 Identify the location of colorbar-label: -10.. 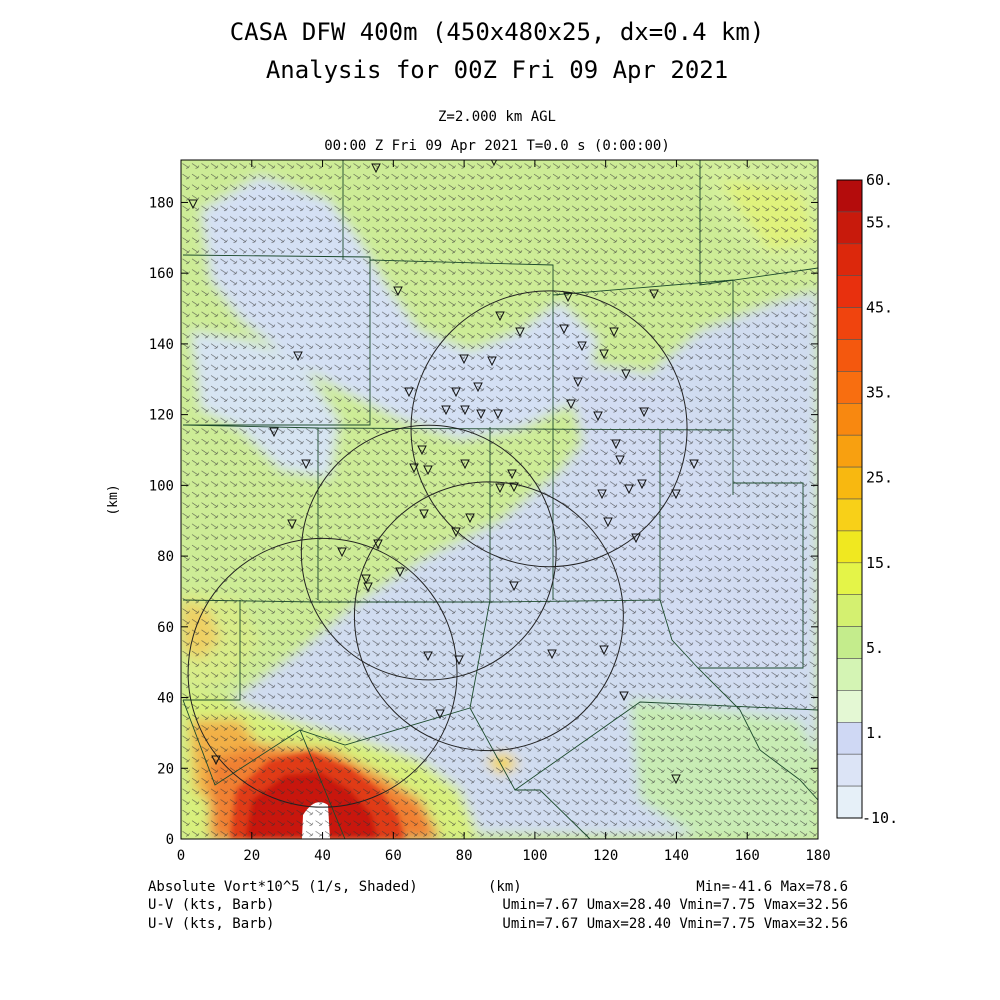
(880, 818).